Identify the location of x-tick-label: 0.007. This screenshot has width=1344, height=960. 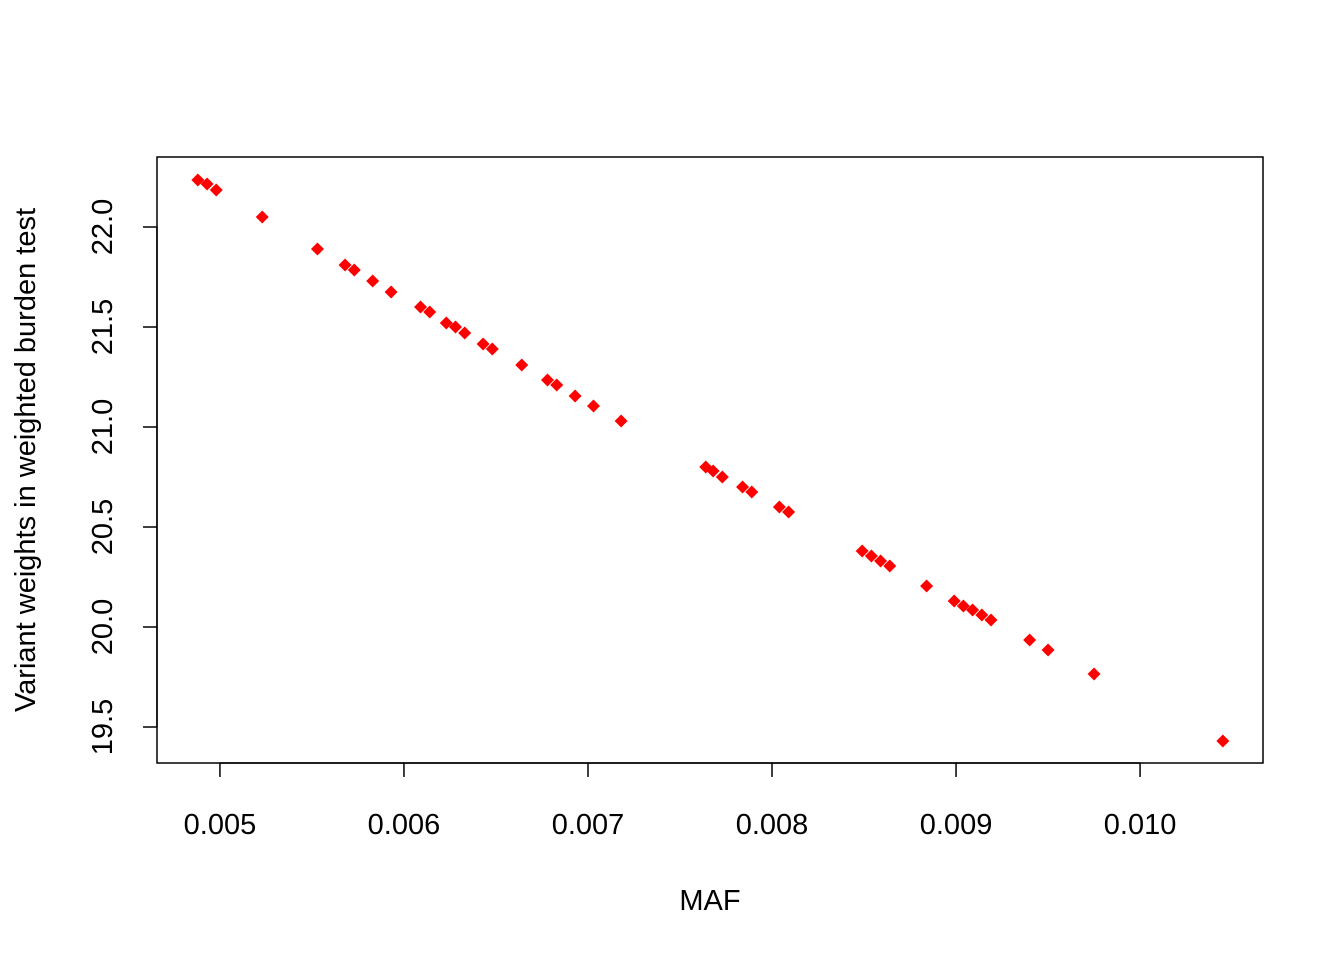
(588, 825).